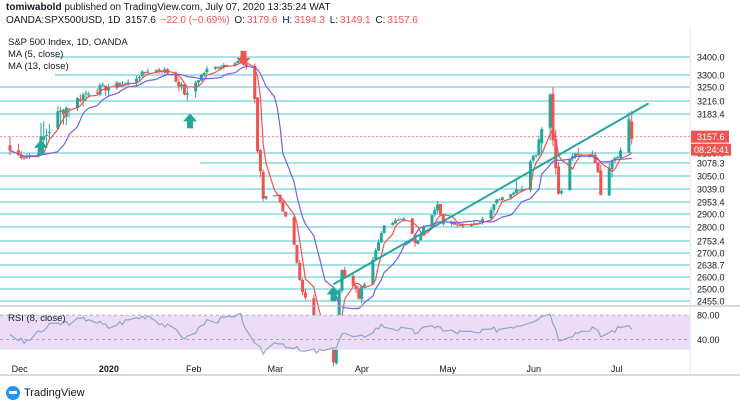 This screenshot has width=740, height=407. I want to click on y-tick-label: 2500.0, so click(711, 290).